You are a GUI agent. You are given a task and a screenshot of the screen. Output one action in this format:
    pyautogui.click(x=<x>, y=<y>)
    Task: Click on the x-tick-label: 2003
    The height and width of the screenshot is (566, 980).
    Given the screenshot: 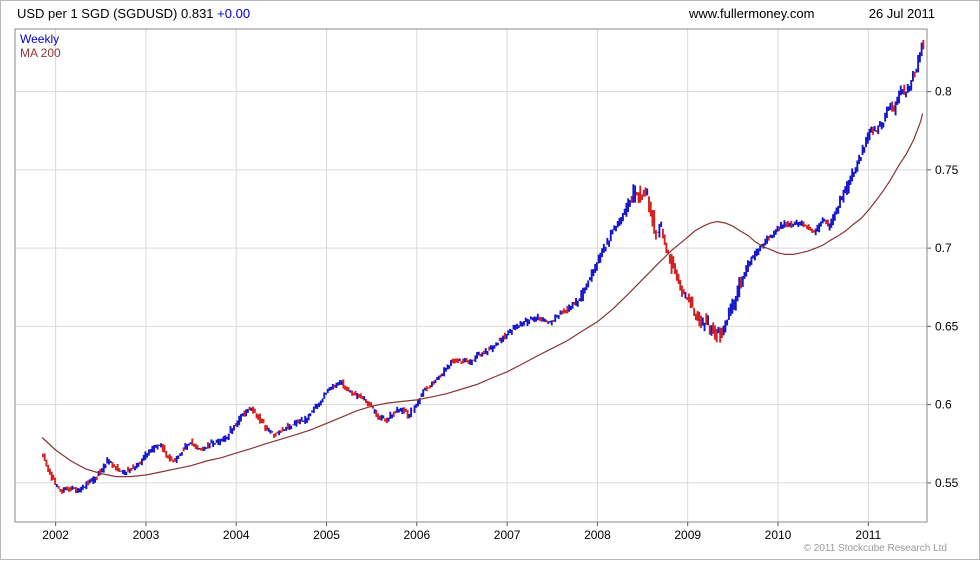 What is the action you would take?
    pyautogui.click(x=146, y=535)
    